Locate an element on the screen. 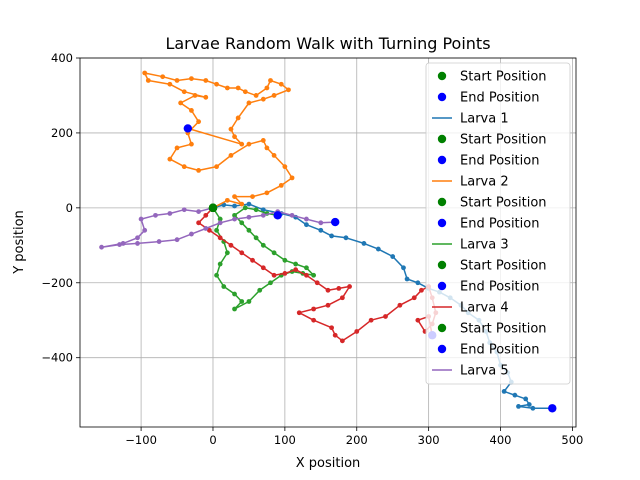 The width and height of the screenshot is (640, 480). legend-label: Larva 4 is located at coordinates (484, 308).